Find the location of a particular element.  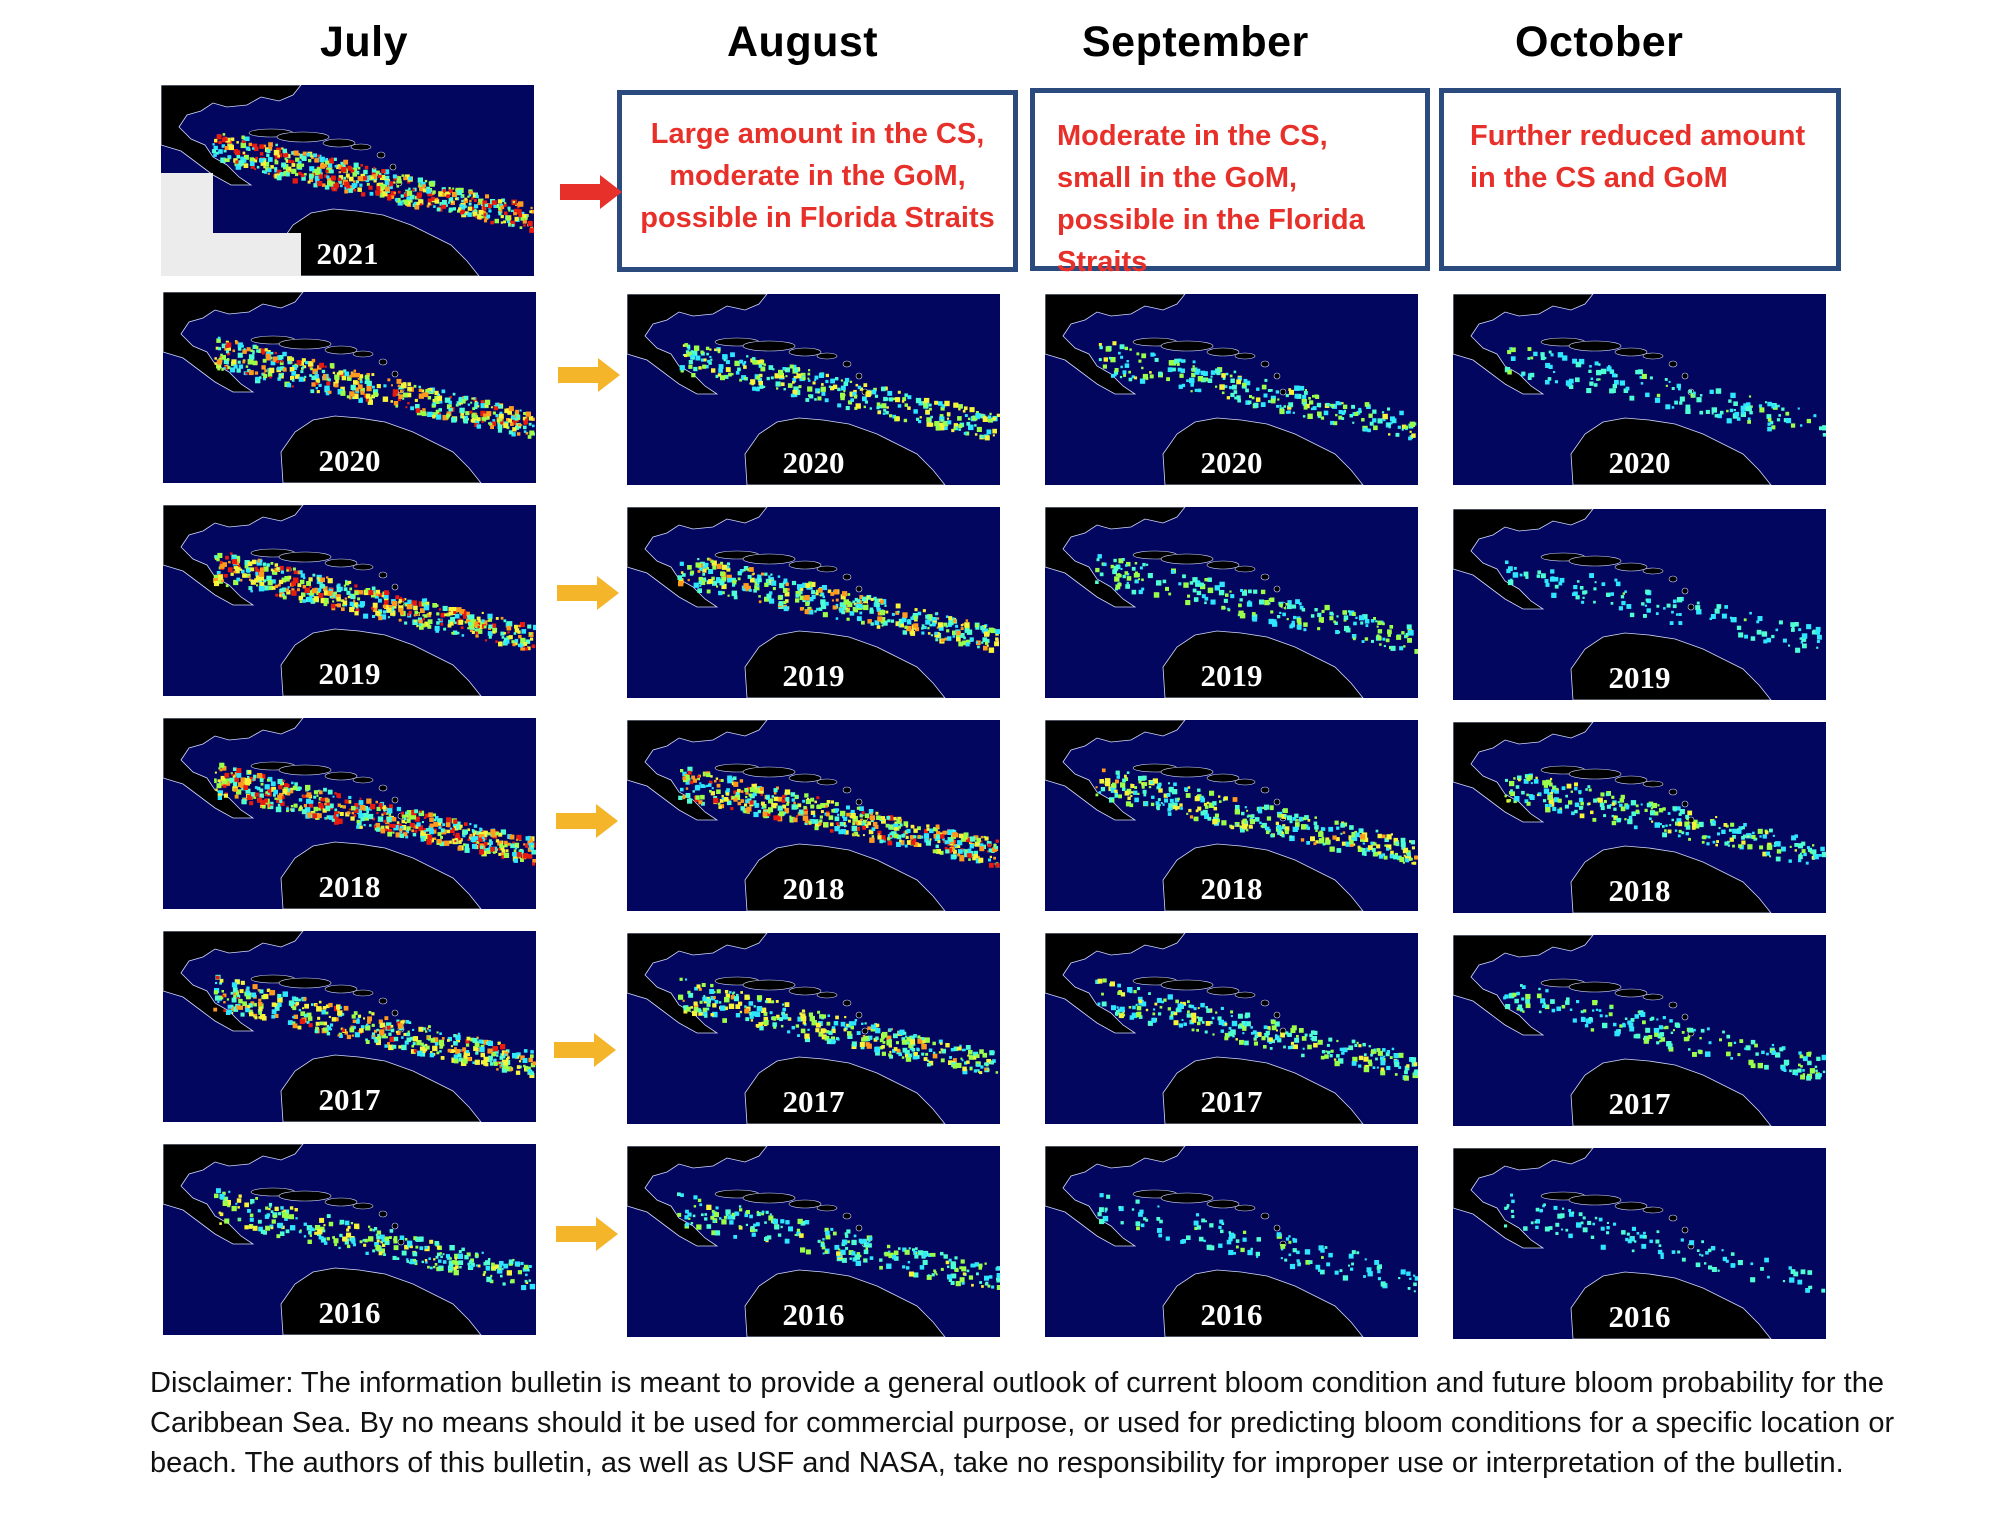

map-tile-july-2017: 2017 is located at coordinates (349, 1026).